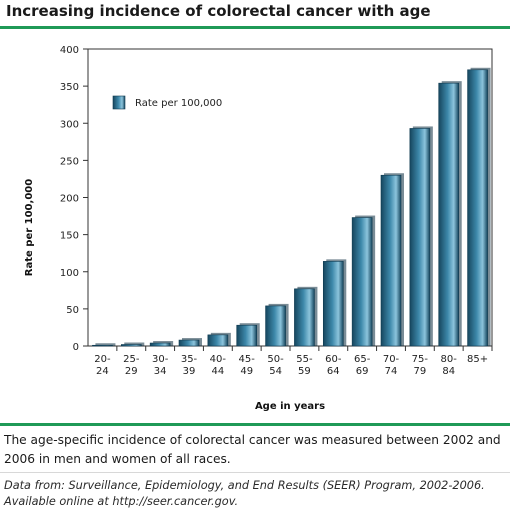 This screenshot has height=510, width=510. I want to click on x-tick-label: 45-49, so click(247, 365).